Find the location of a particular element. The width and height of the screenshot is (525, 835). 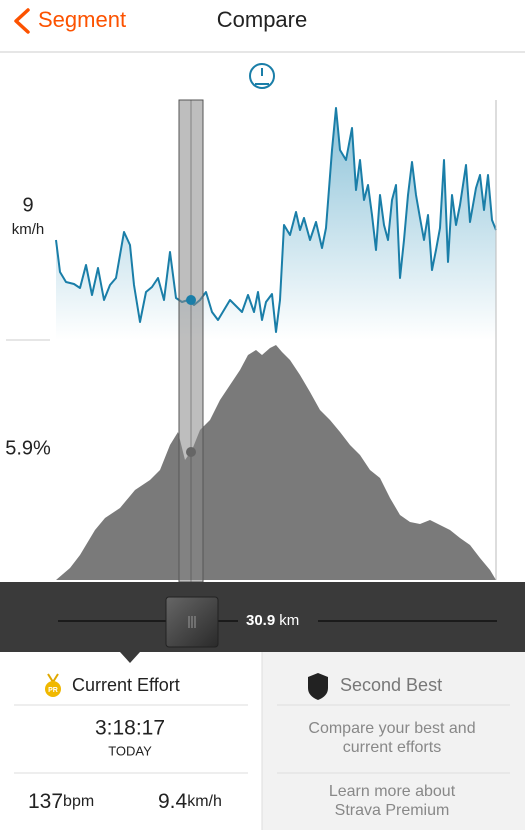

second-best-title: Second Best is located at coordinates (391, 685).